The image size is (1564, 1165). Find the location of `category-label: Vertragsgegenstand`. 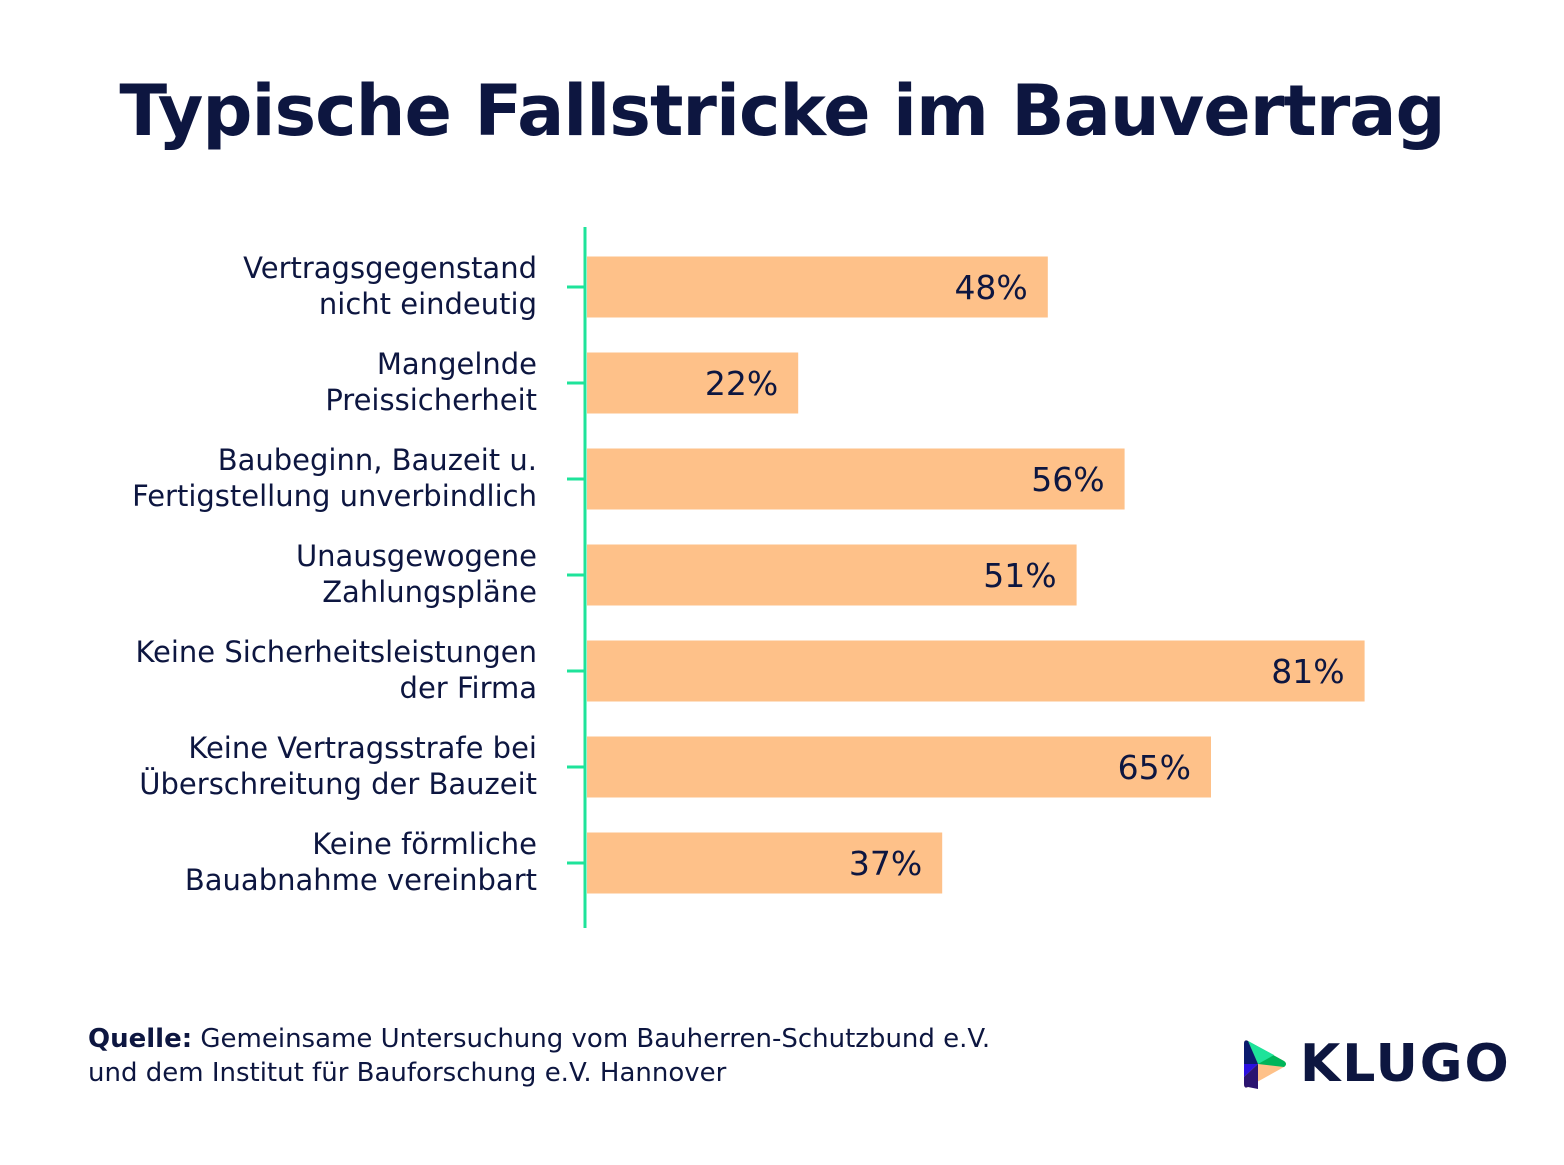

category-label: Vertragsgegenstand is located at coordinates (390, 268).